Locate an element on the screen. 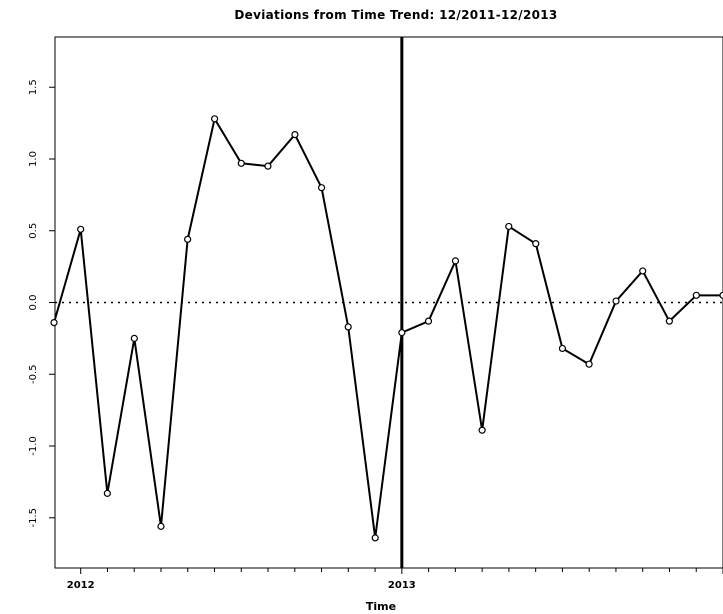 The height and width of the screenshot is (614, 723). y-tick-label: -1.5 is located at coordinates (33, 518).